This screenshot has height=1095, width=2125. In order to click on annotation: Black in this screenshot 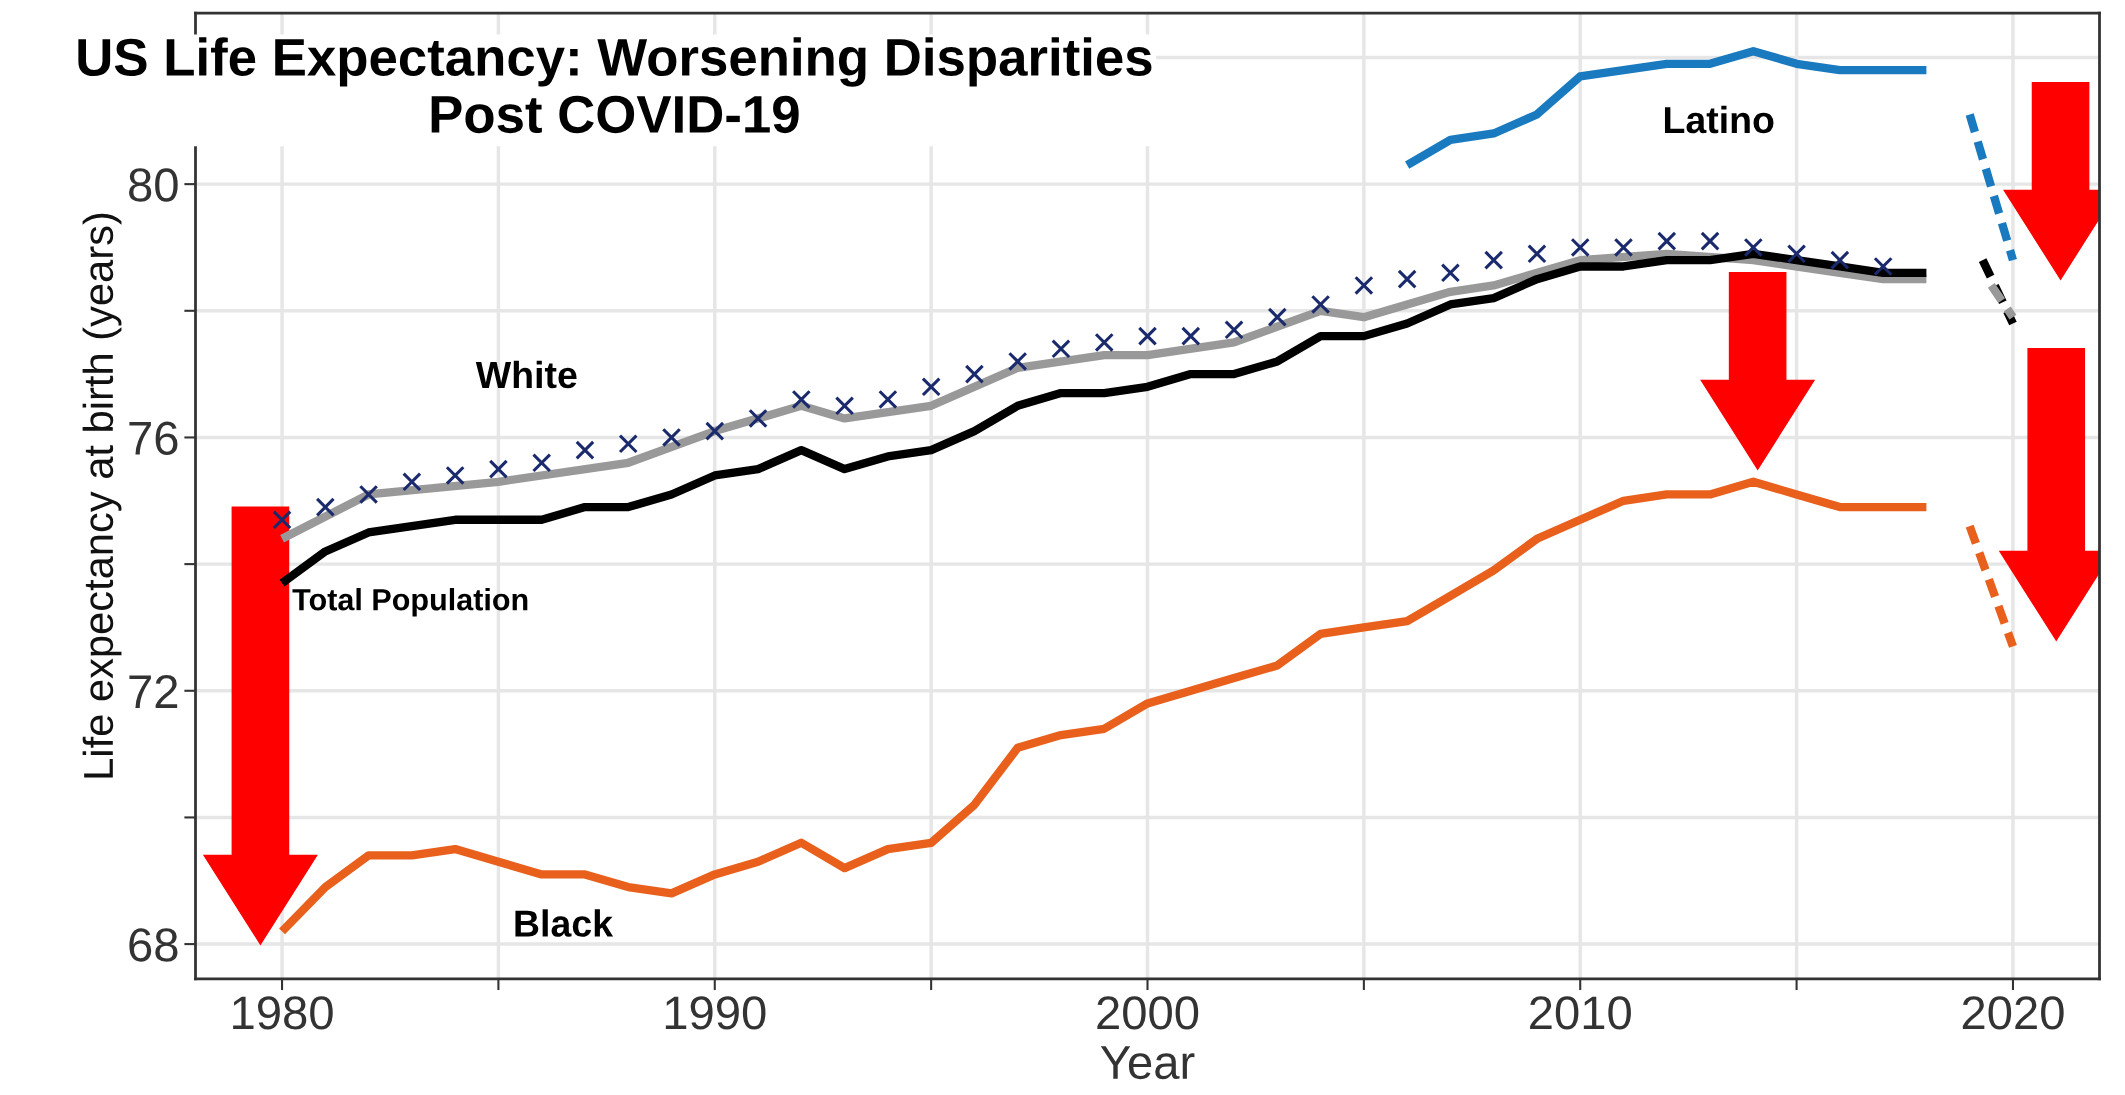, I will do `click(564, 923)`.